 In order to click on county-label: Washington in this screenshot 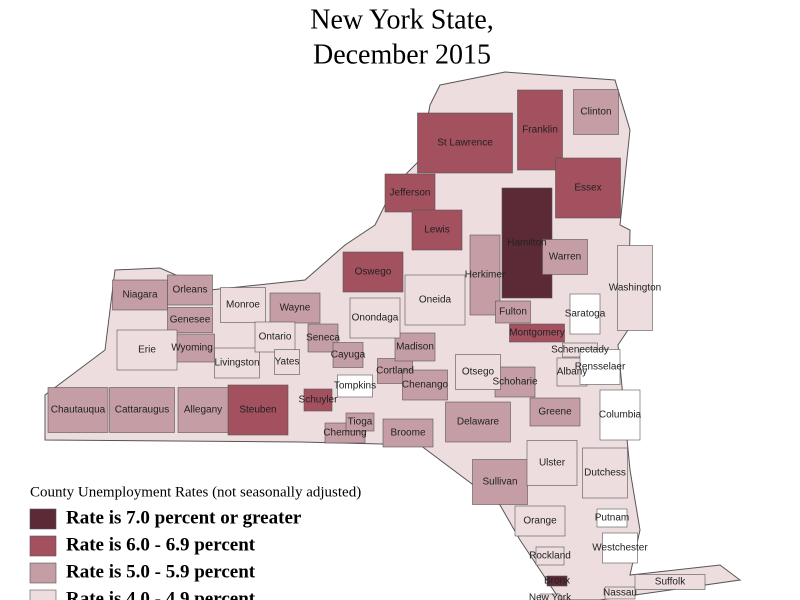, I will do `click(635, 288)`.